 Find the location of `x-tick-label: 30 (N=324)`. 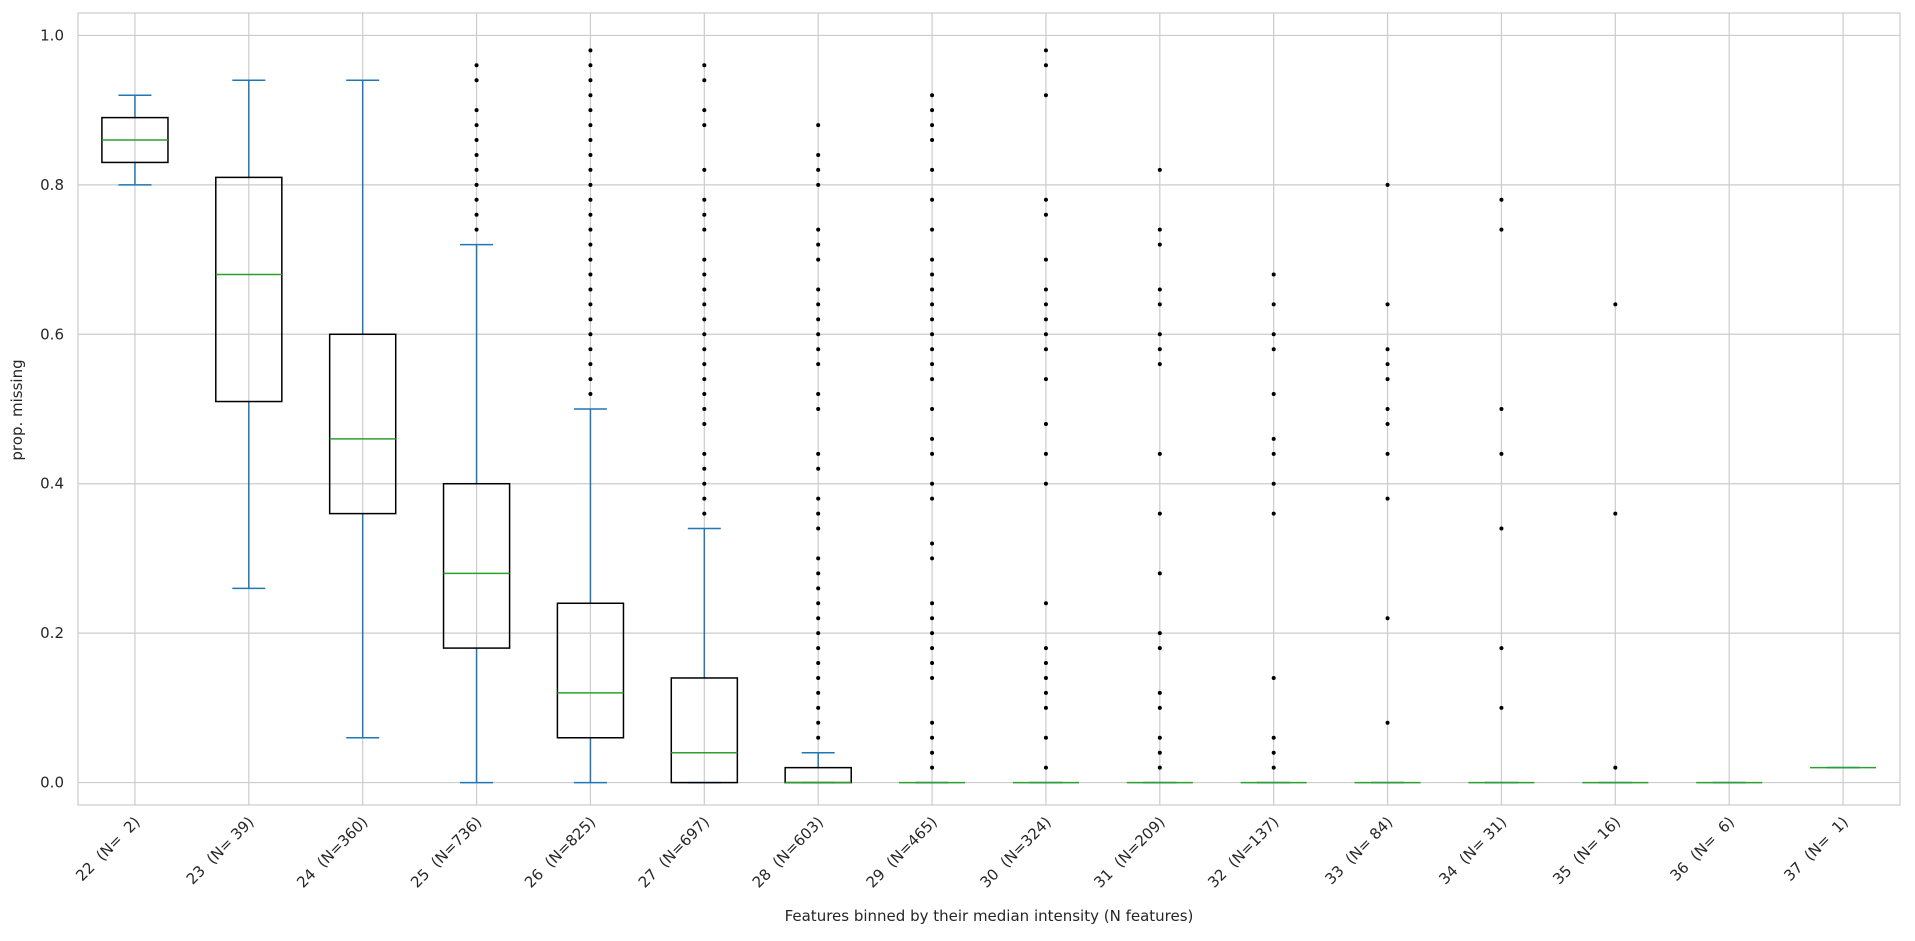

x-tick-label: 30 (N=324) is located at coordinates (1015, 852).